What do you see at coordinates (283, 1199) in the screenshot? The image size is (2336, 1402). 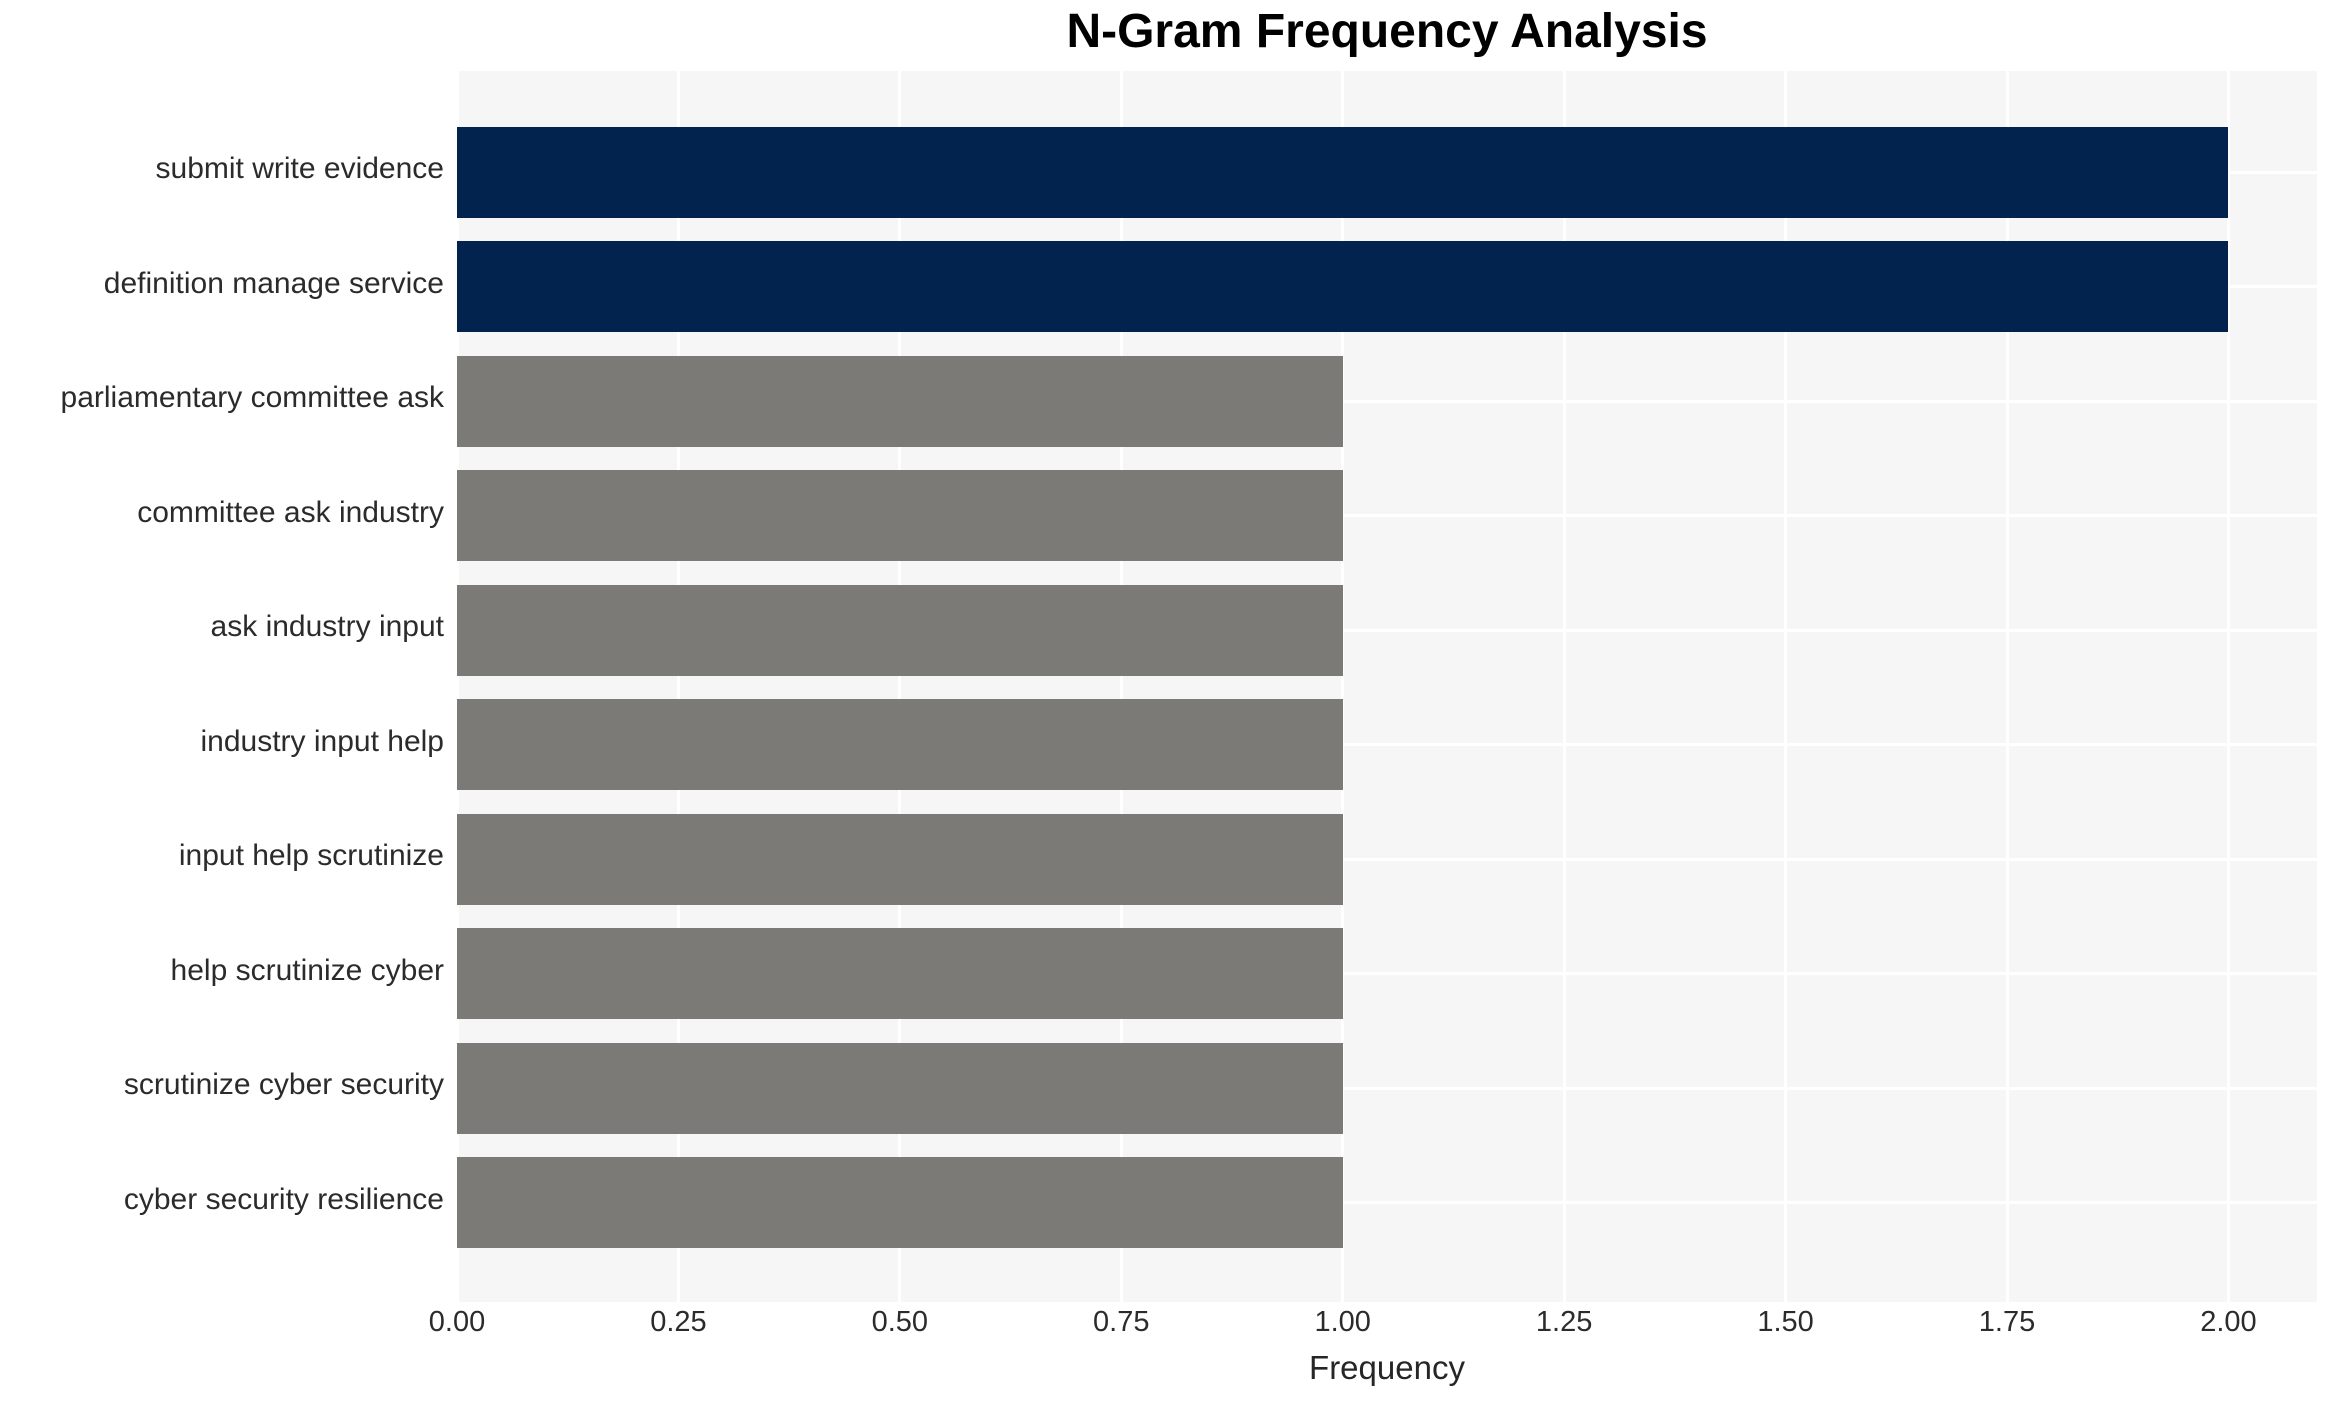 I see `y-tick-label: cyber security resilience` at bounding box center [283, 1199].